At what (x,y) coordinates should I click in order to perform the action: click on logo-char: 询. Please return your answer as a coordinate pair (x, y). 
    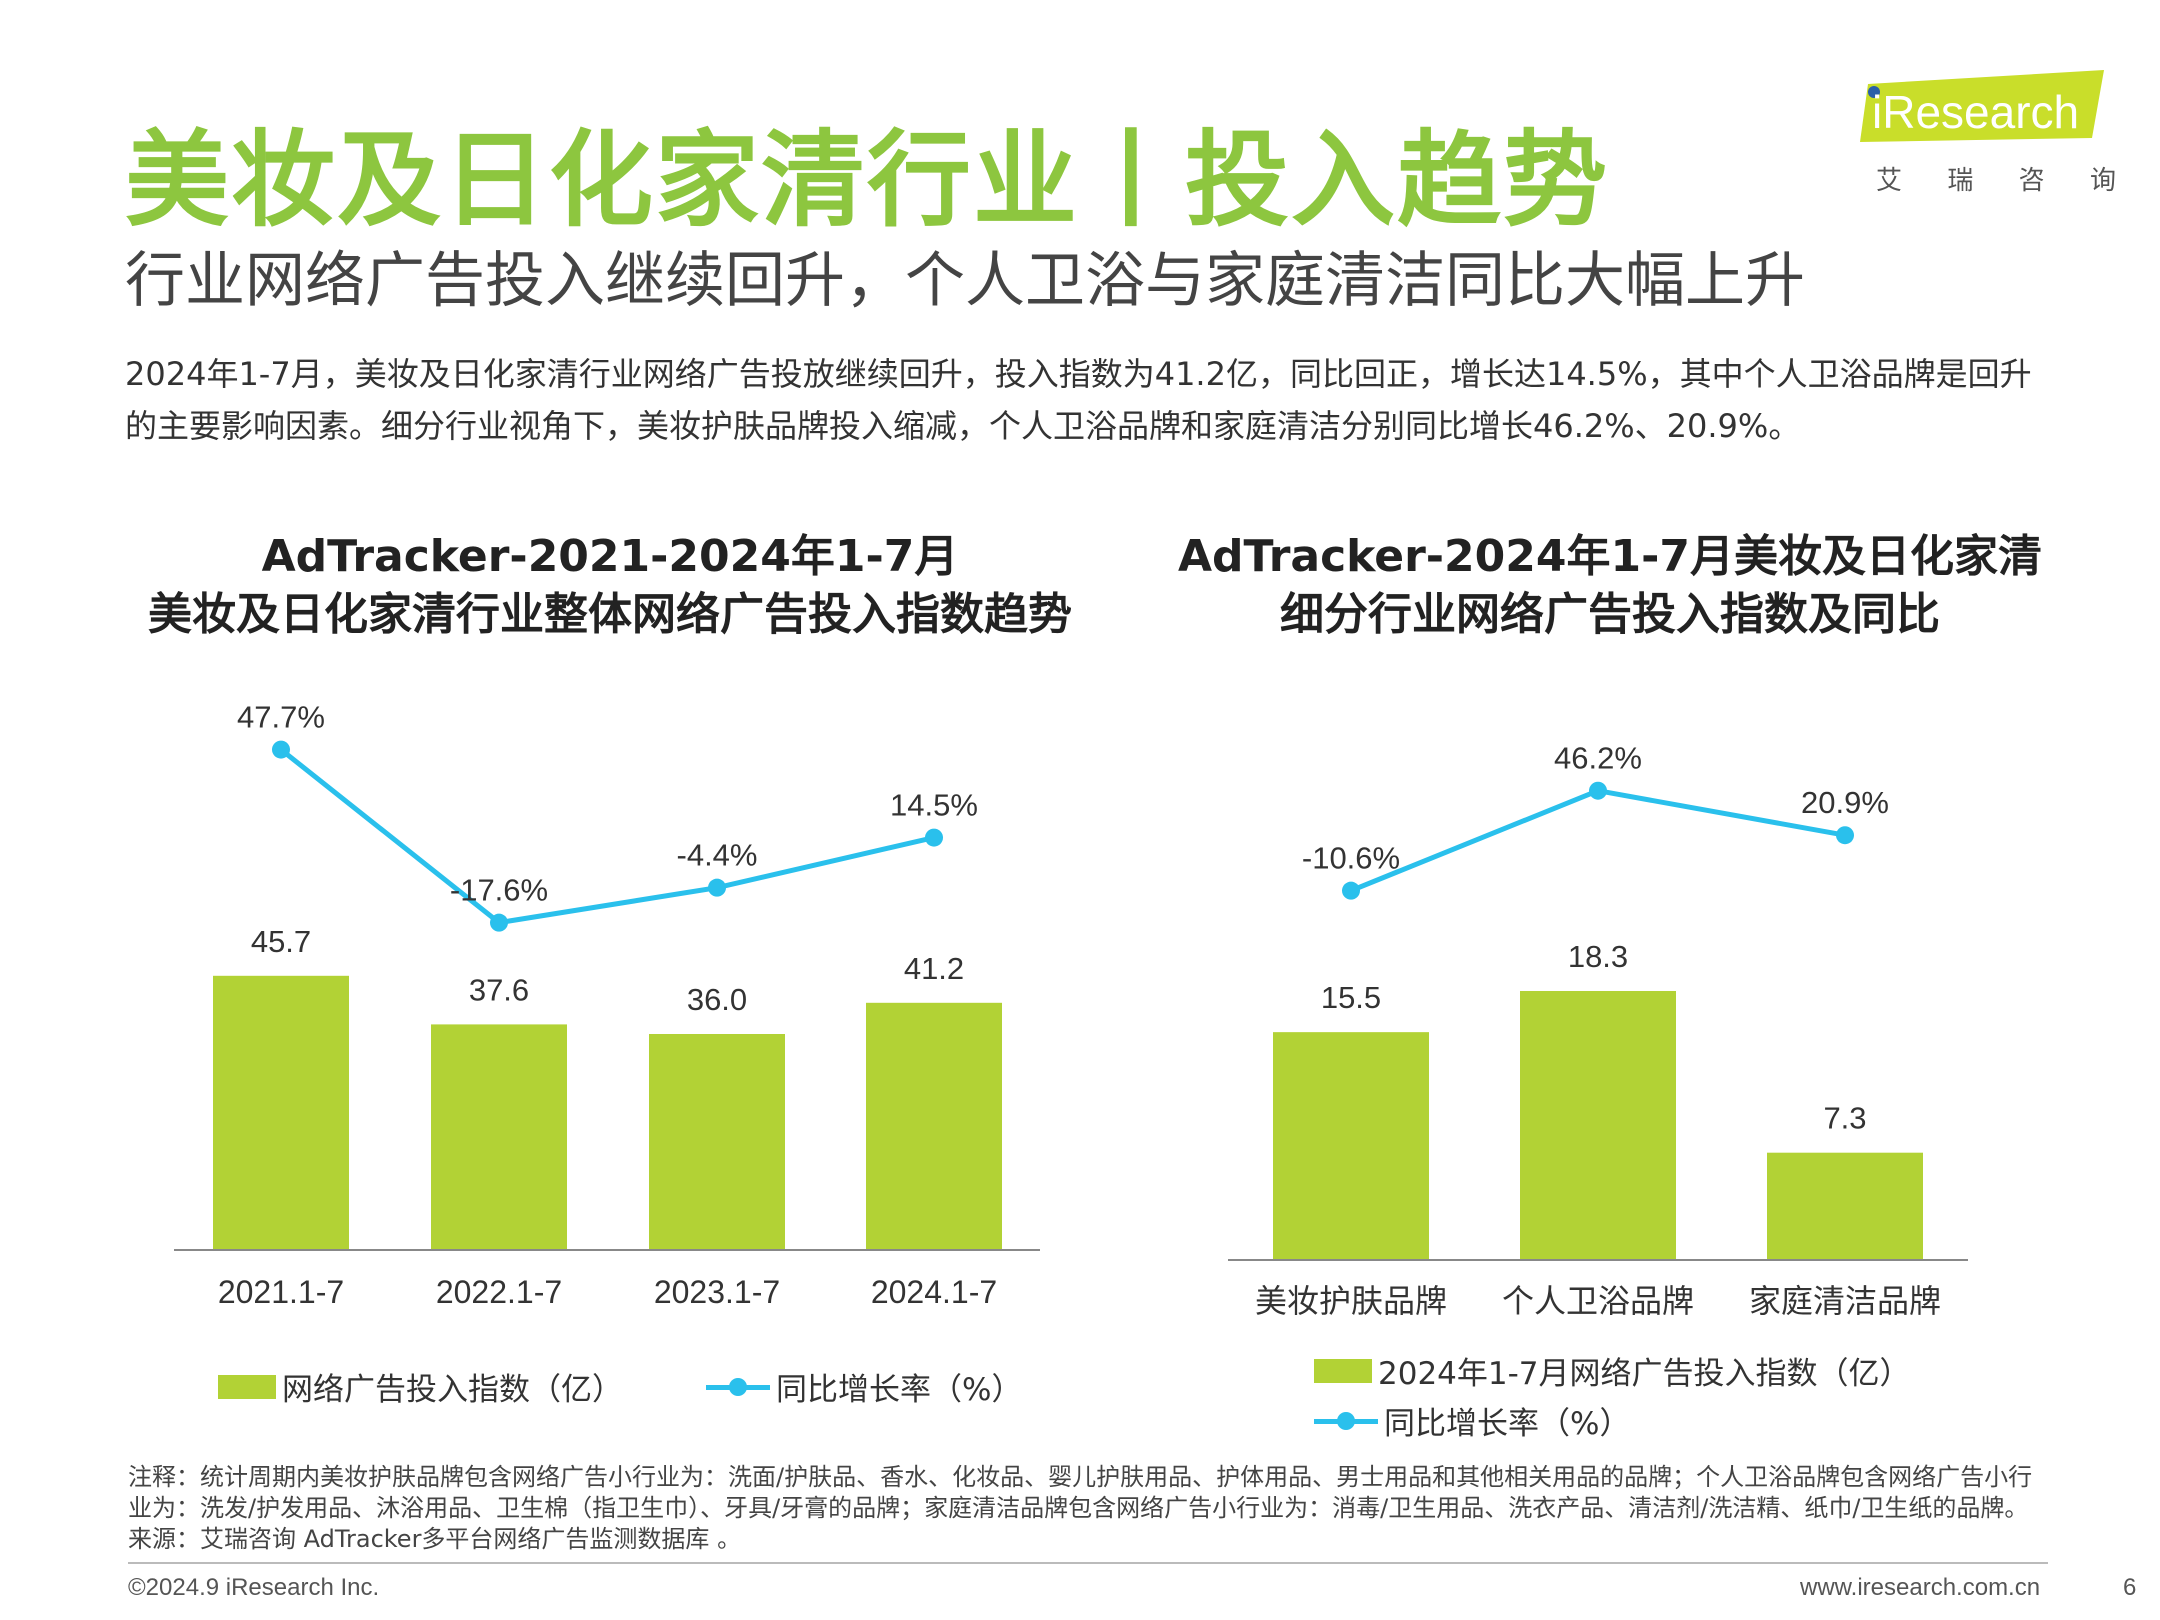
    Looking at the image, I should click on (2102, 181).